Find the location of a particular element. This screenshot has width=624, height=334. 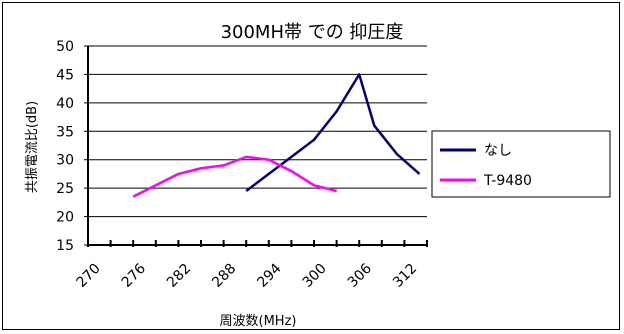

legend-box is located at coordinates (521, 164).